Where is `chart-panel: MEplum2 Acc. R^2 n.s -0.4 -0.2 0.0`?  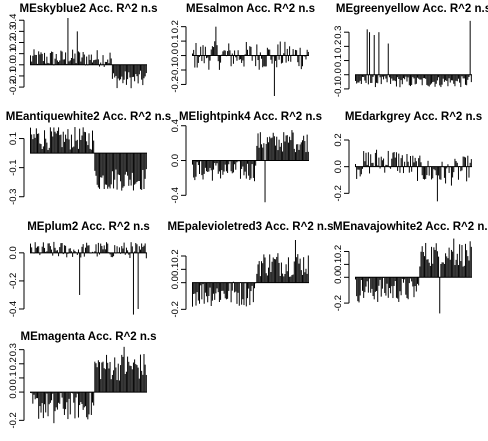 chart-panel: MEplum2 Acc. R^2 n.s -0.4 -0.2 0.0 is located at coordinates (79, 269).